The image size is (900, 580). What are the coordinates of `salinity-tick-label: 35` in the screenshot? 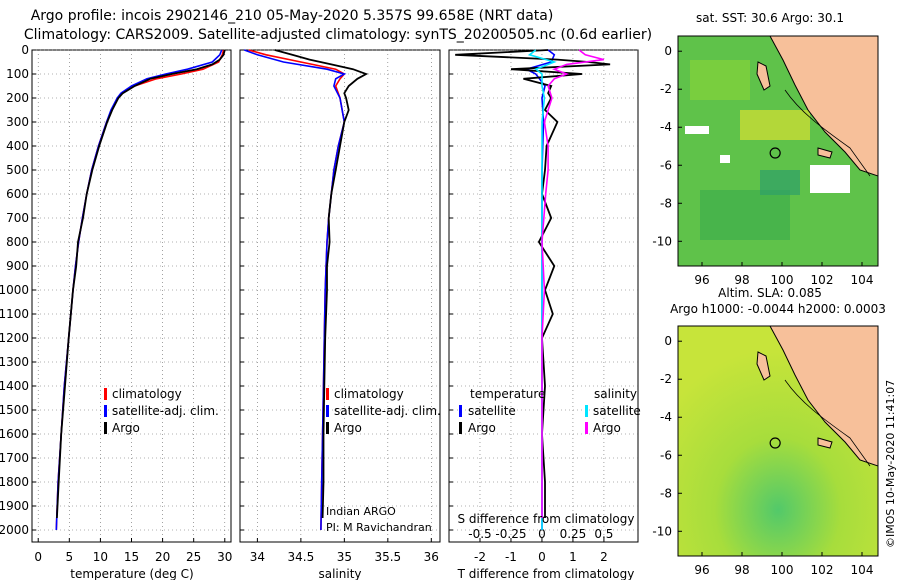 It's located at (344, 557).